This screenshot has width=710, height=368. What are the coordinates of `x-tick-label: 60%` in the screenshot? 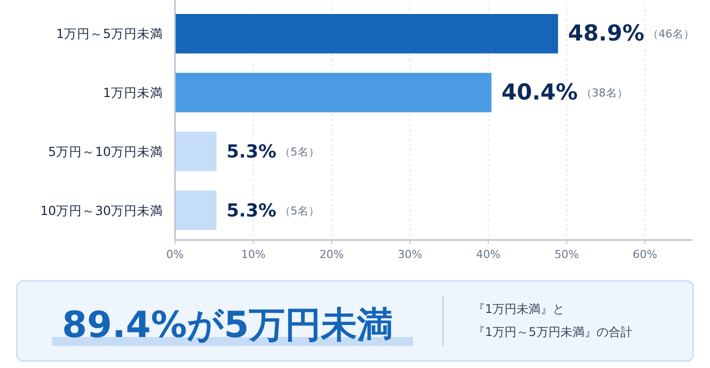 It's located at (645, 254).